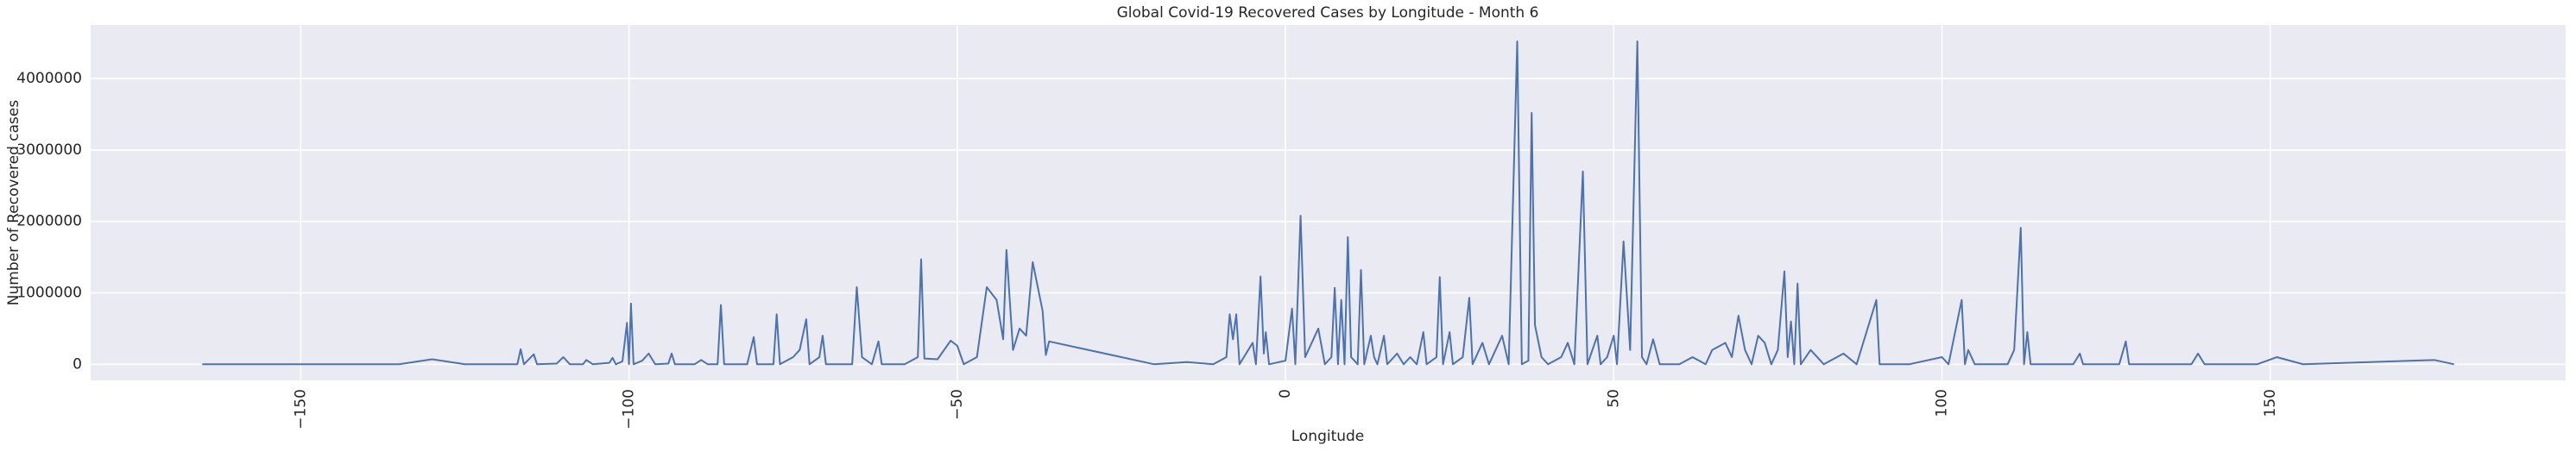 The image size is (2576, 452). I want to click on x-tick-label: −150, so click(300, 409).